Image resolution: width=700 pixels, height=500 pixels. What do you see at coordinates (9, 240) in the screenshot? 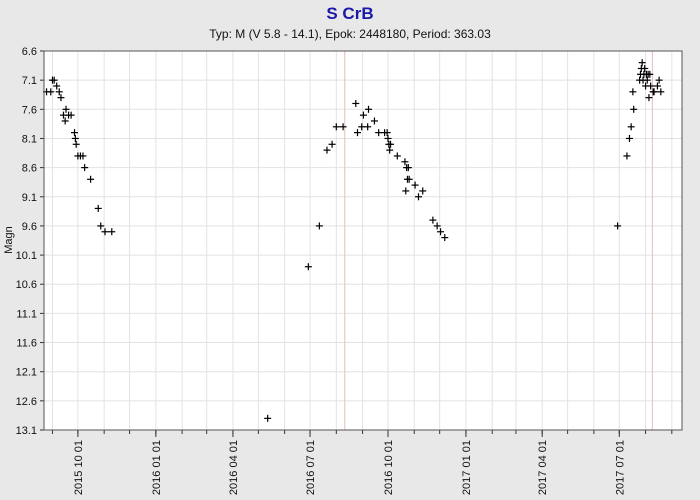
I see `y-axis-label: Magn` at bounding box center [9, 240].